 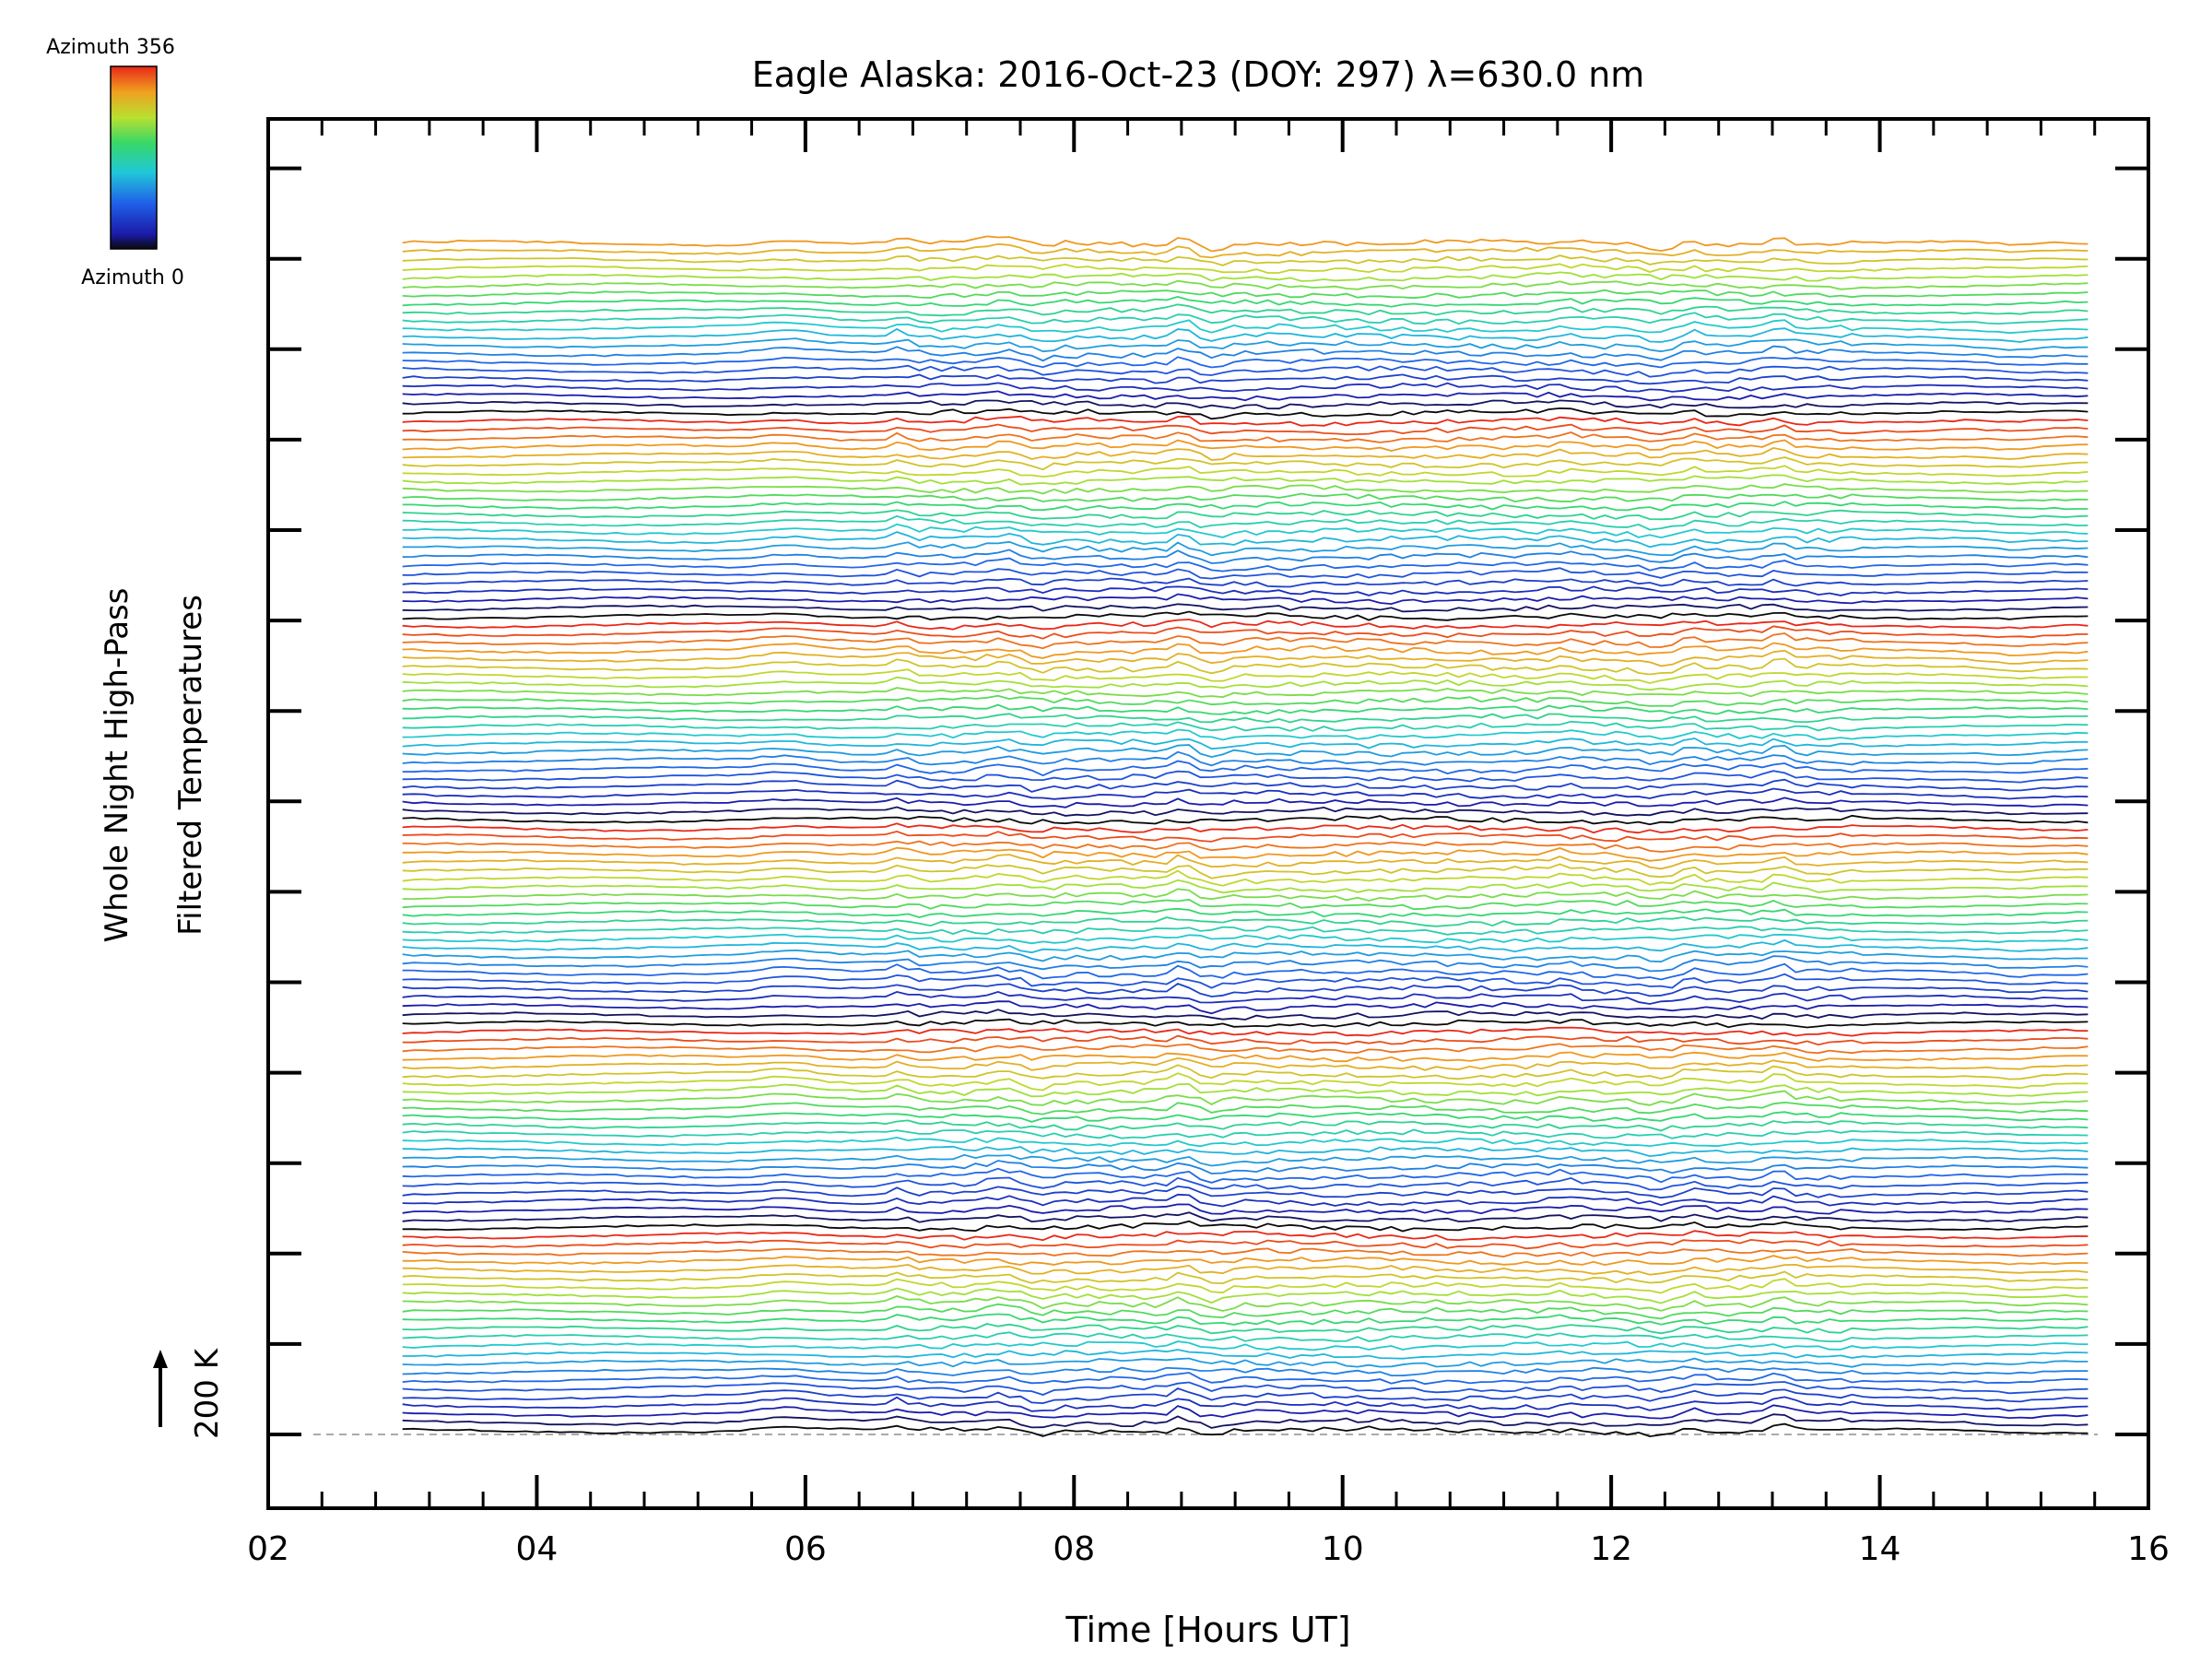 What do you see at coordinates (117, 765) in the screenshot?
I see `y-axis-label-line1: Whole Night High-Pass` at bounding box center [117, 765].